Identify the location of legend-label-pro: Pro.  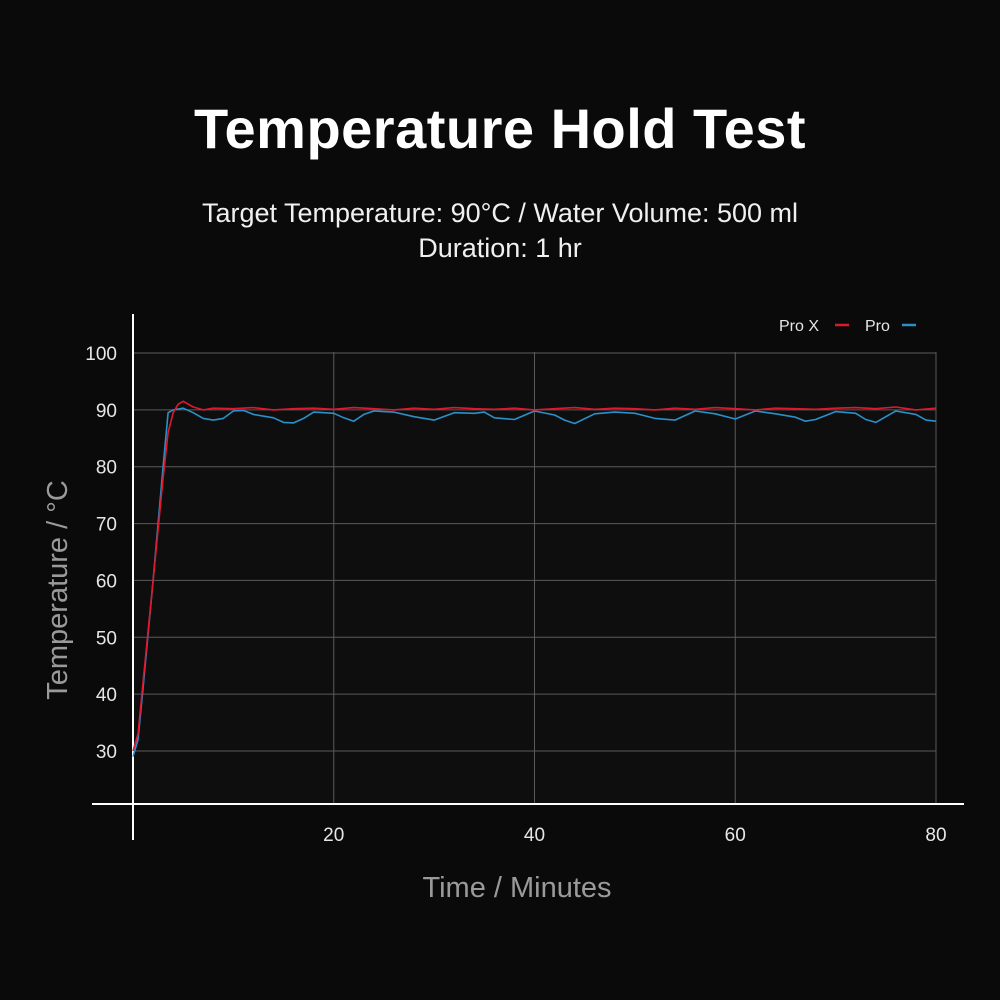
(877, 326).